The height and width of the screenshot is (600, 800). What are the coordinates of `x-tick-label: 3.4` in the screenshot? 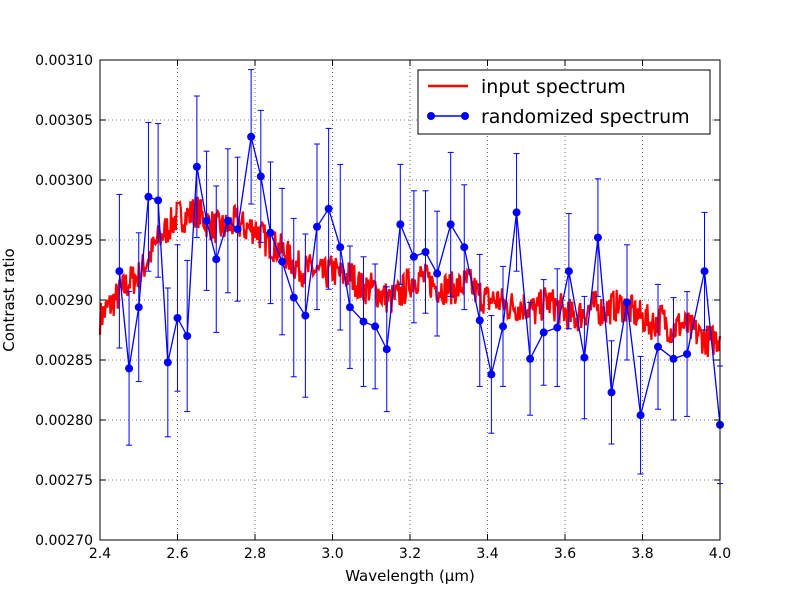 It's located at (487, 554).